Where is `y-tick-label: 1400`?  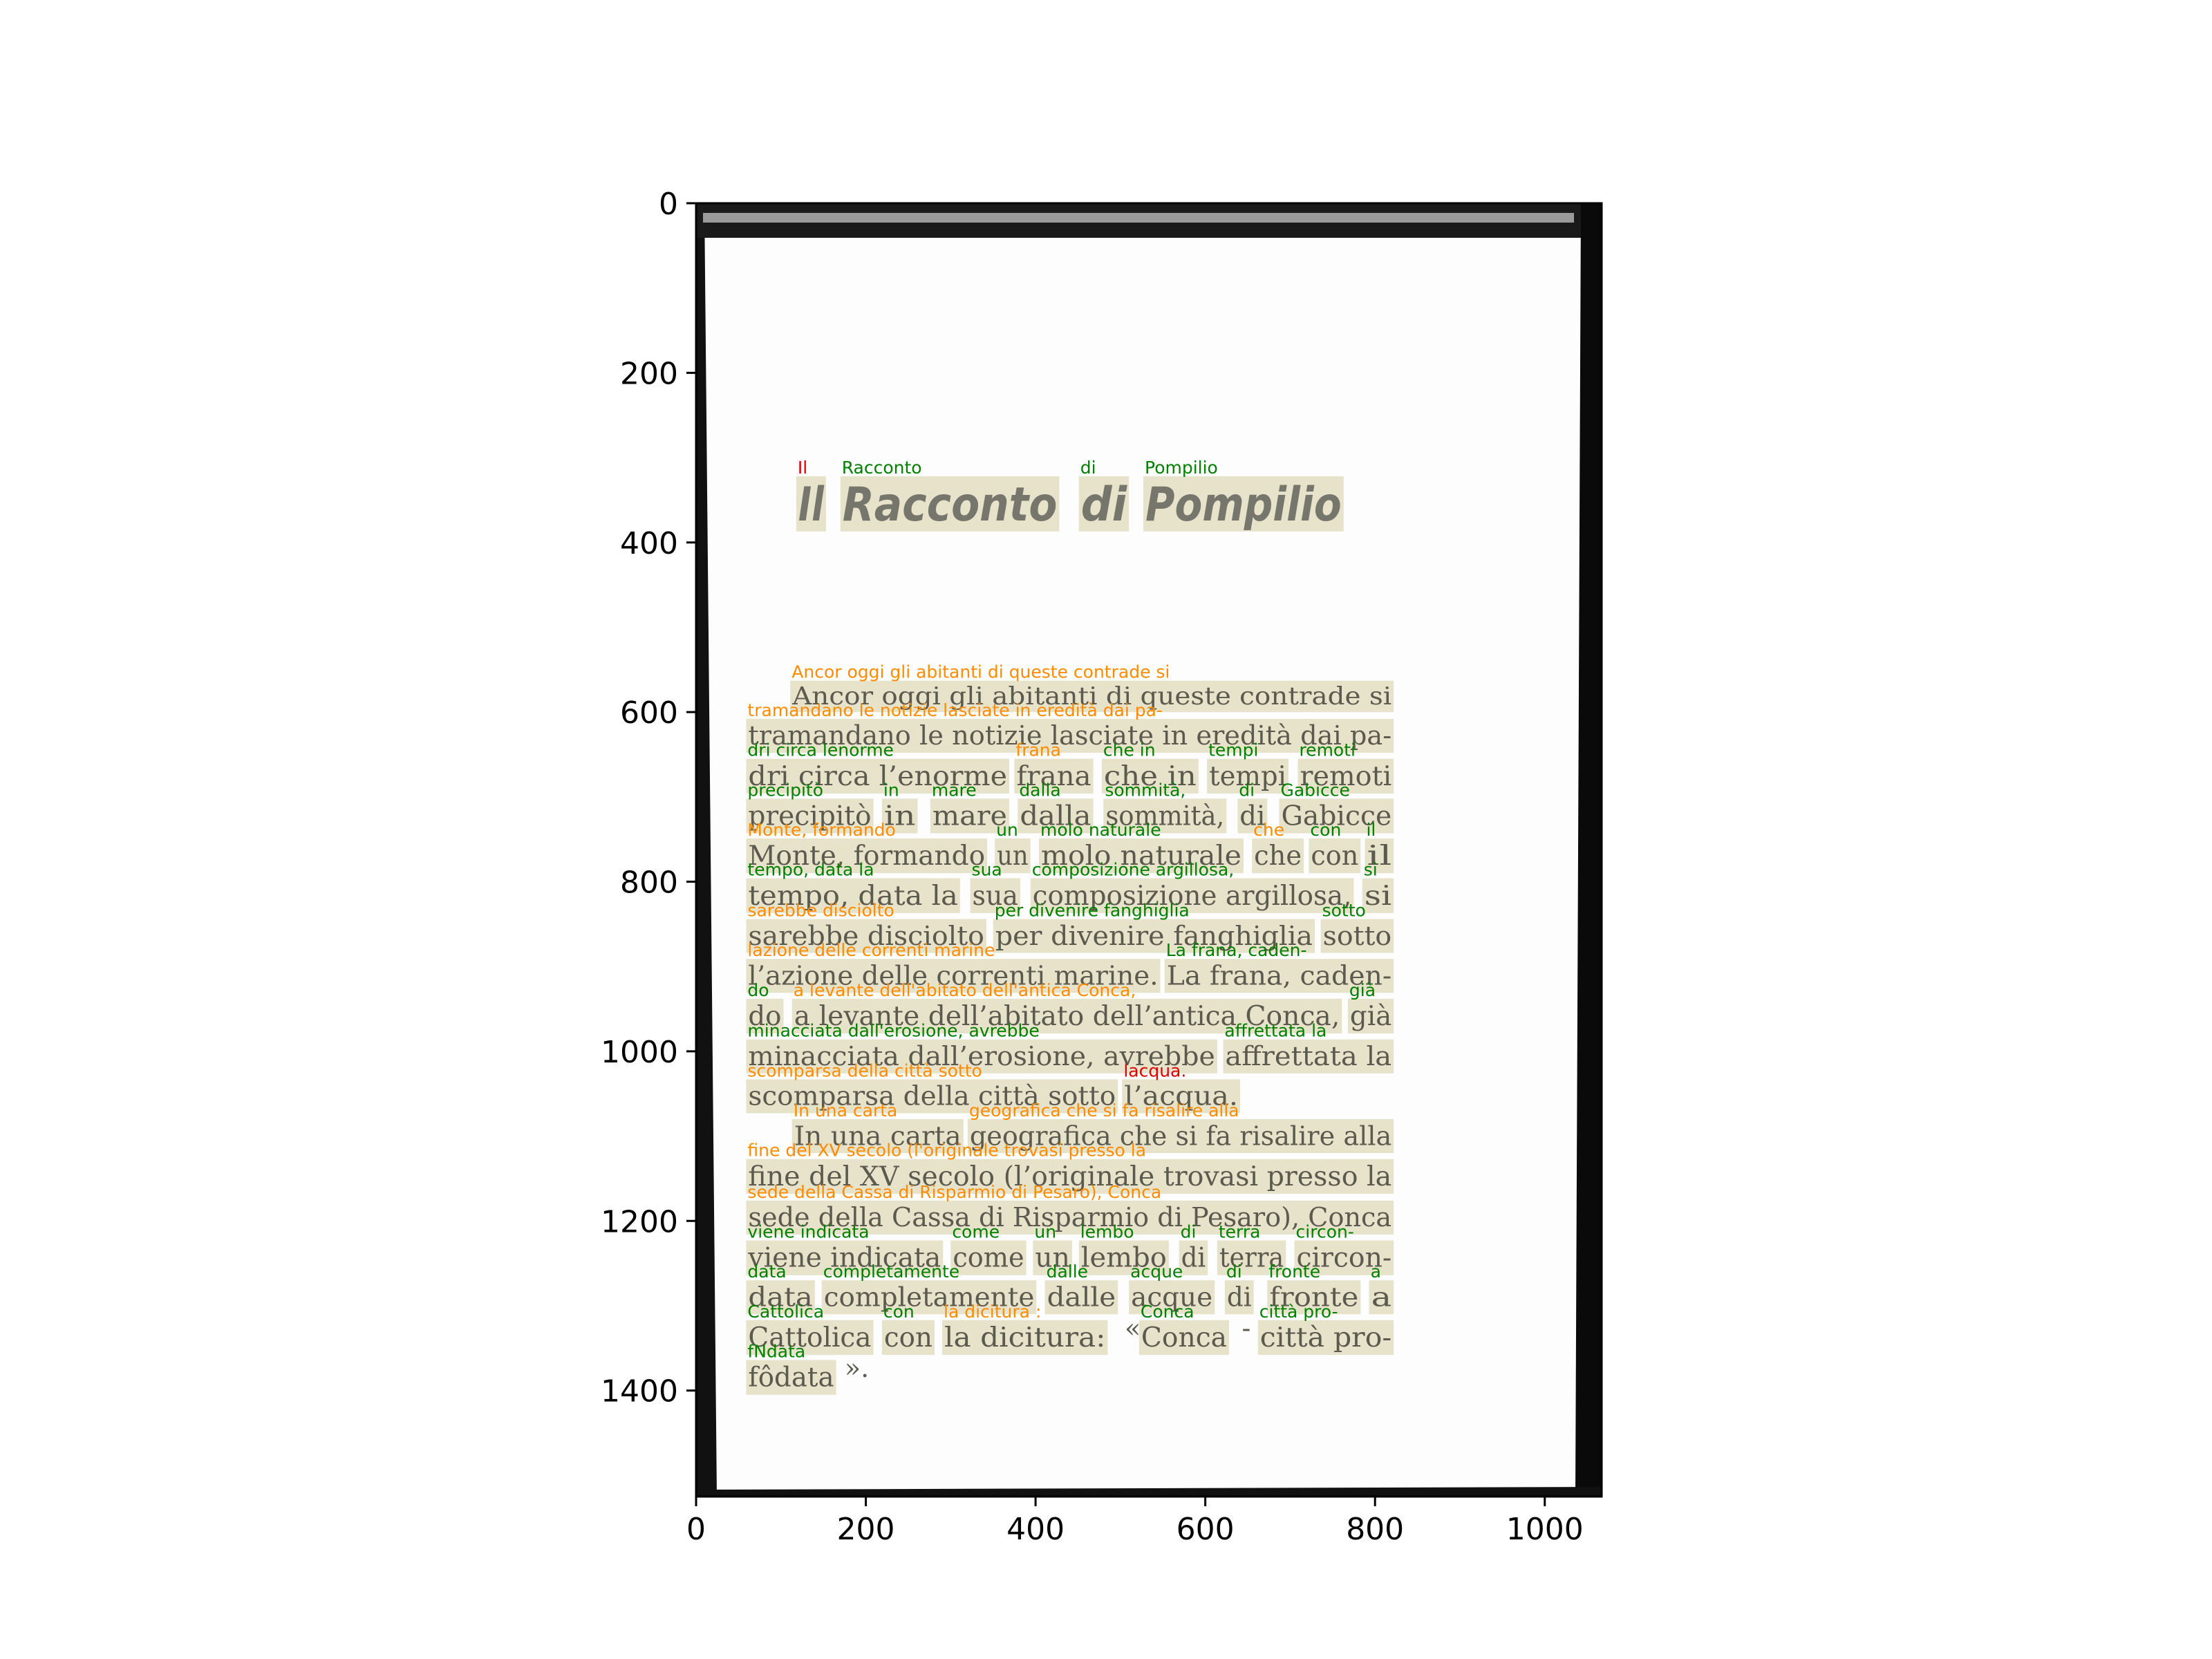 y-tick-label: 1400 is located at coordinates (639, 1391).